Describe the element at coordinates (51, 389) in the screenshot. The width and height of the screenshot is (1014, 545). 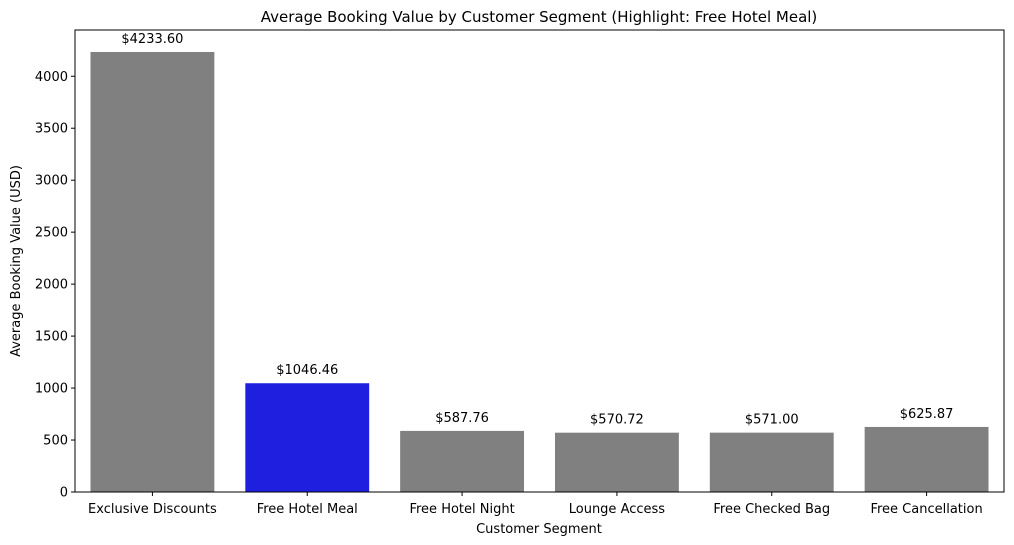
I see `y-tick-label: 1000` at that location.